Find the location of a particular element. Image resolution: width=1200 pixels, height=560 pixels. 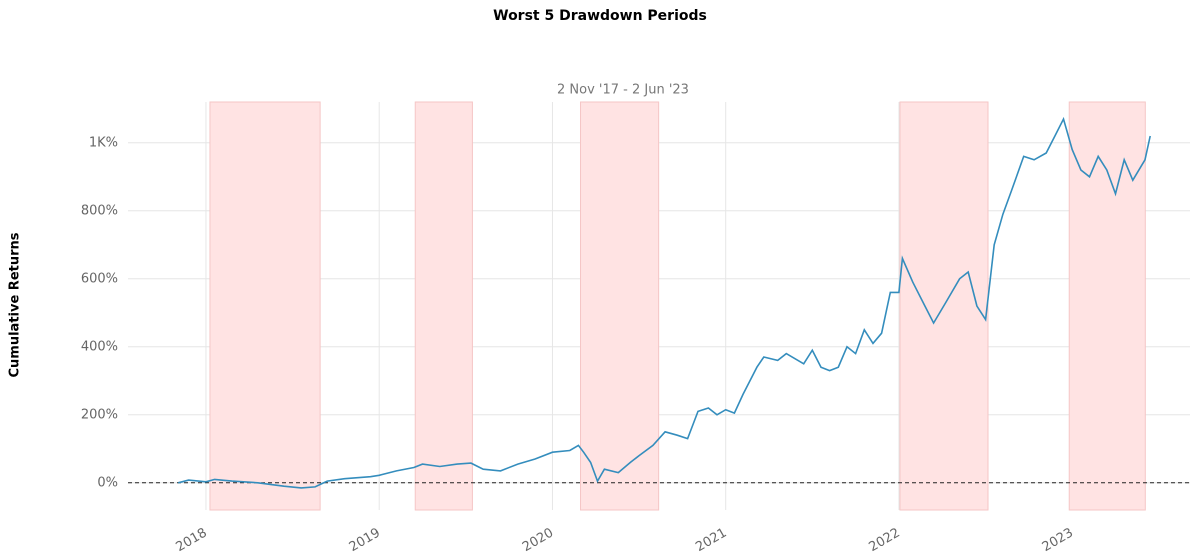

y-tick-label: 1K% is located at coordinates (103, 142).